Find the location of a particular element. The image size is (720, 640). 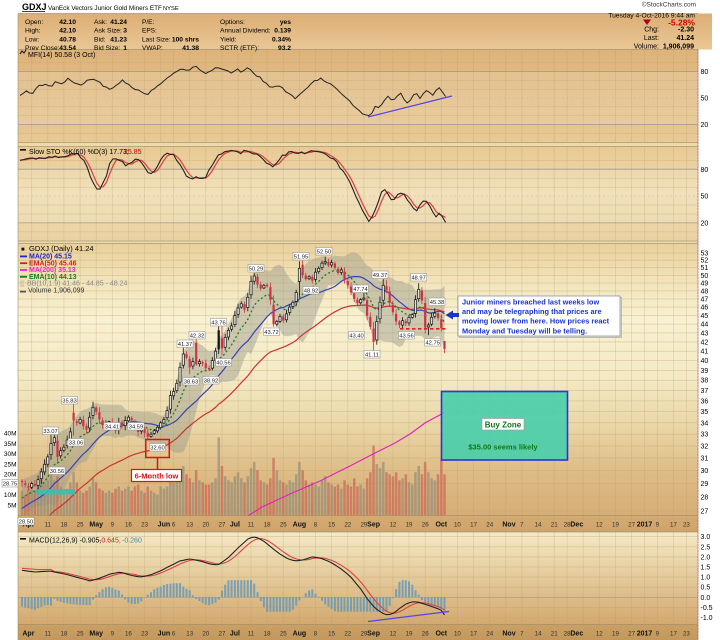

svg-text: Chg: is located at coordinates (651, 30).